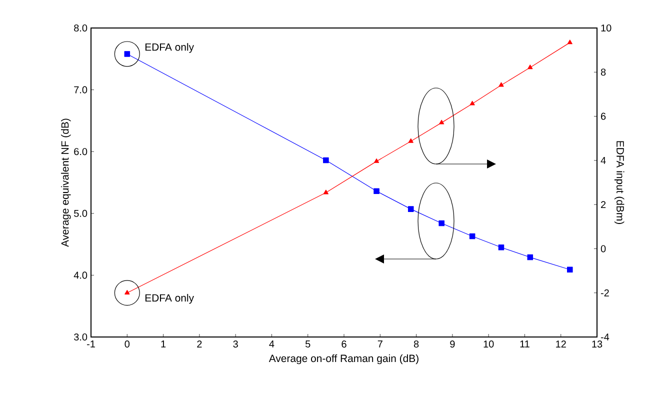  Describe the element at coordinates (81, 337) in the screenshot. I see `y-tick-label: 3.0` at that location.